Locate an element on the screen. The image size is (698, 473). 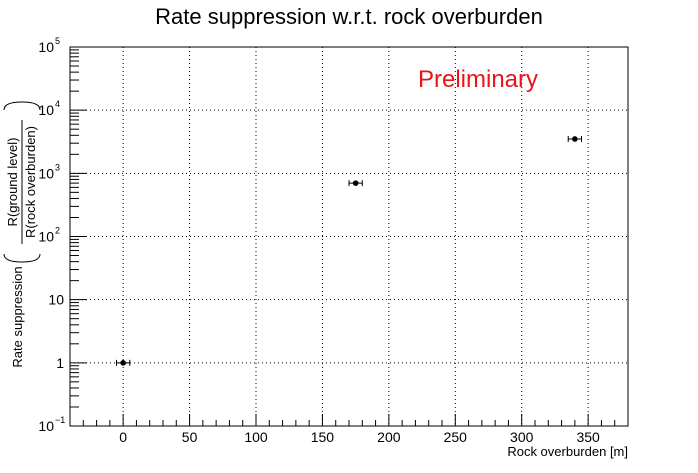
y-label-prefix: Rate suppression is located at coordinates (17, 316).